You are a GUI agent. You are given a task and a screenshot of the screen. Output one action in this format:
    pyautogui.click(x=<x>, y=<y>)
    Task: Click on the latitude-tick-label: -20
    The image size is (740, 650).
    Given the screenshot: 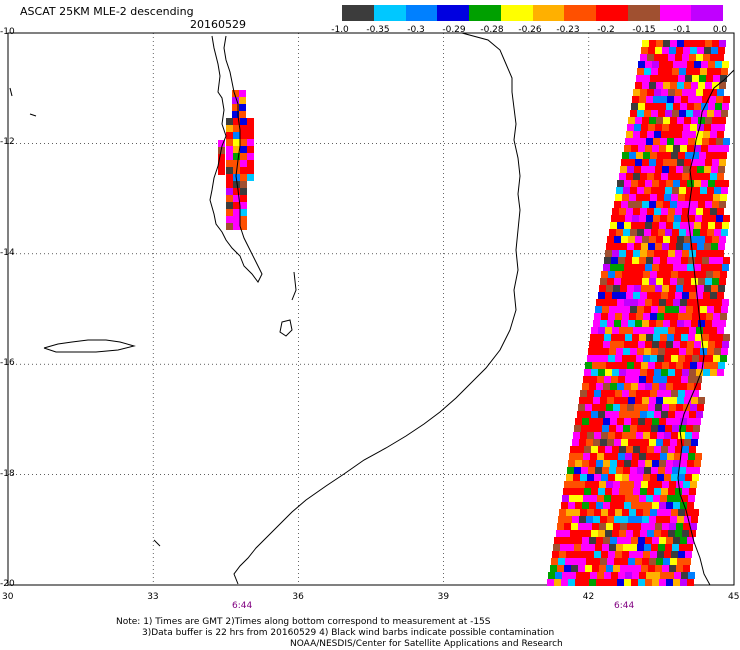 What is the action you would take?
    pyautogui.click(x=7, y=584)
    